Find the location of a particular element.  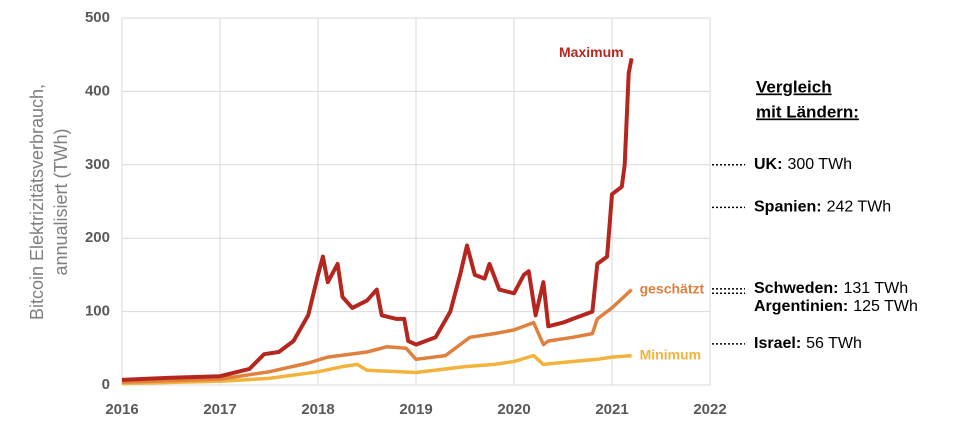

reference-label: Israel: 56 TWh is located at coordinates (808, 343).